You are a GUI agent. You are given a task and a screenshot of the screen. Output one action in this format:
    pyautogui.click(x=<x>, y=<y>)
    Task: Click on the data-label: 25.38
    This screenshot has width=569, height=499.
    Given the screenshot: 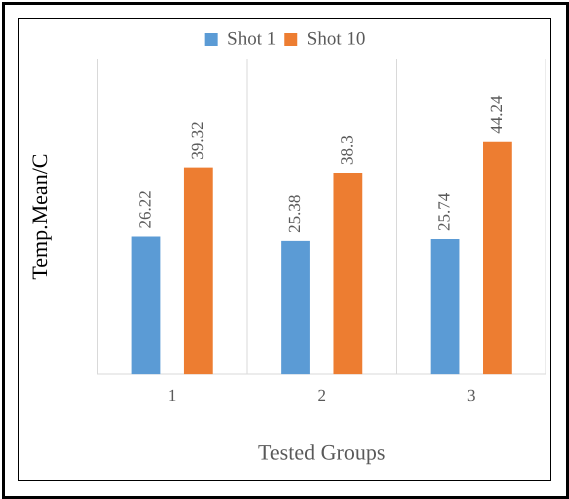 What is the action you would take?
    pyautogui.click(x=294, y=213)
    